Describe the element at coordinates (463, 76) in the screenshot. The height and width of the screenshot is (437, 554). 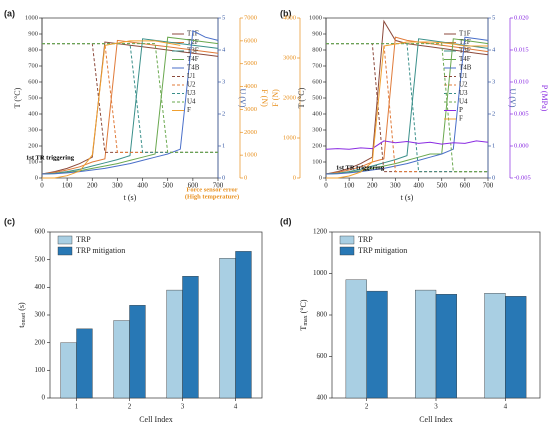
I see `legend-label: U1` at that location.